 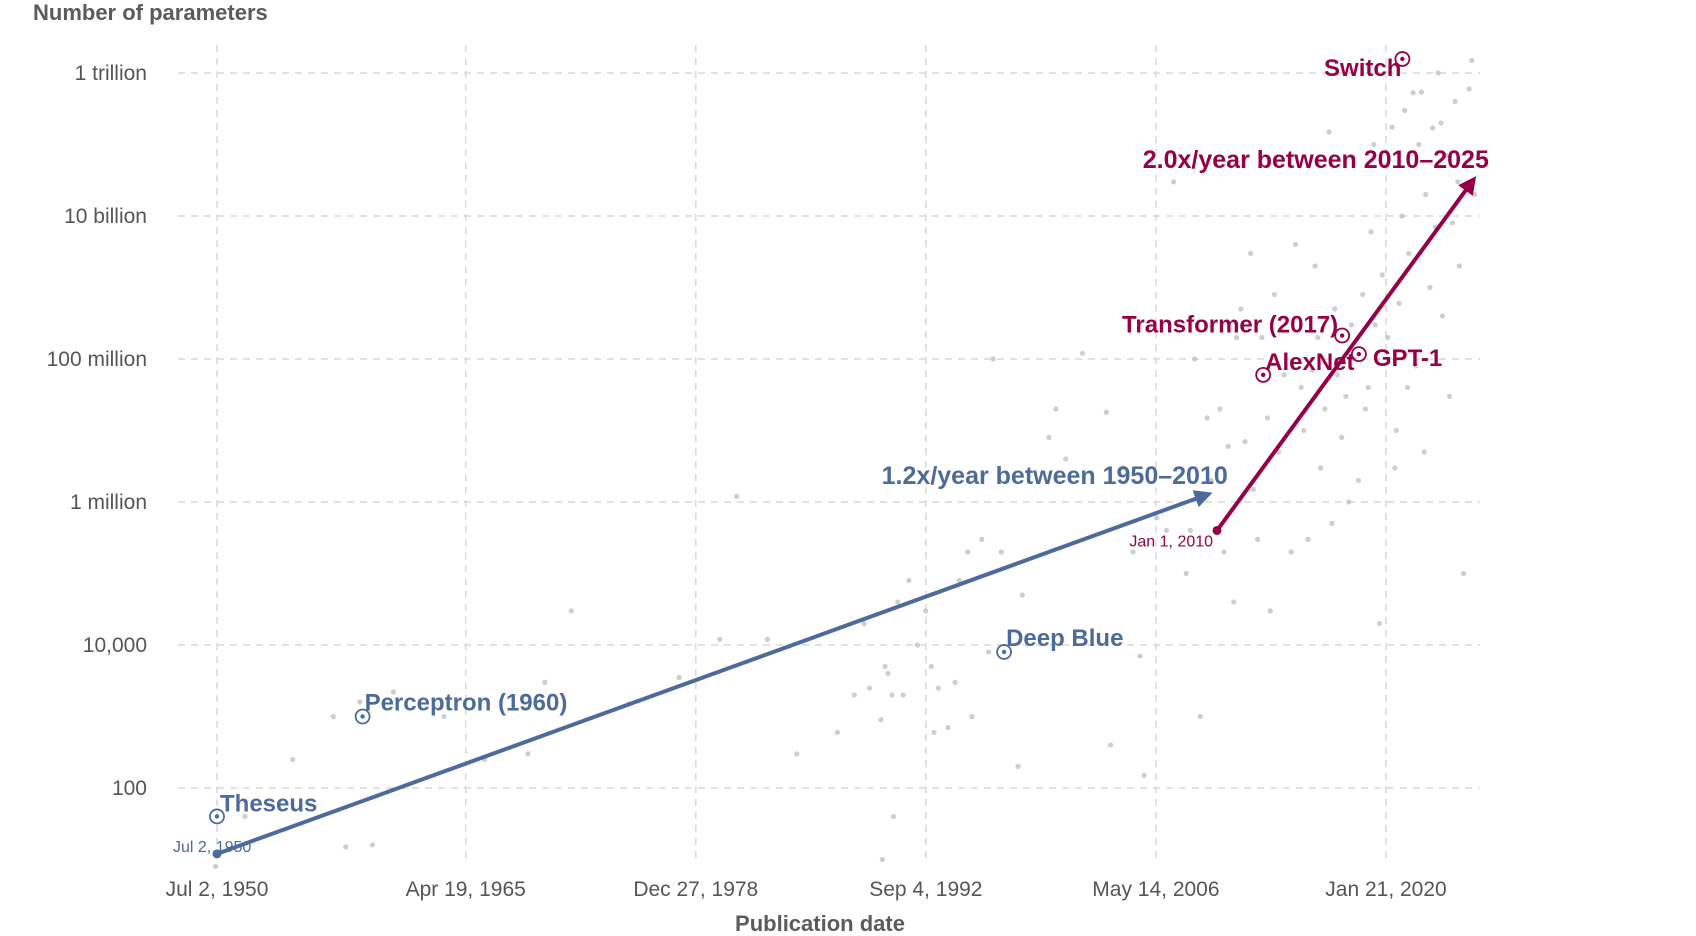 I want to click on y-tick-label: 1 trillion, so click(x=111, y=73).